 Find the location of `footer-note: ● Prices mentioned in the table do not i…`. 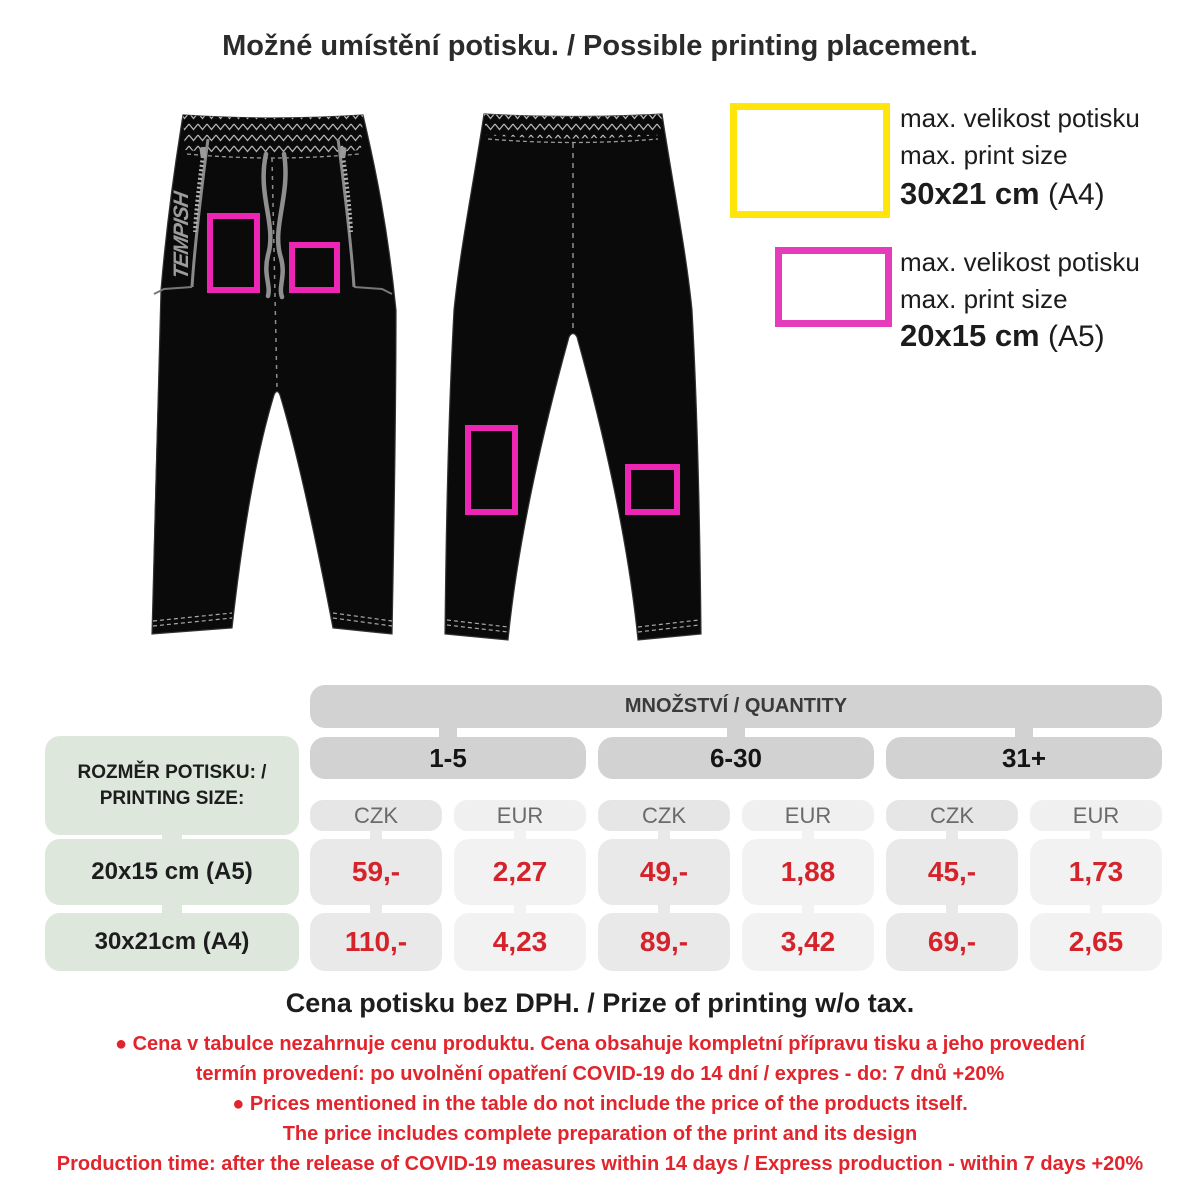

footer-note: ● Prices mentioned in the table do not i… is located at coordinates (600, 1104).